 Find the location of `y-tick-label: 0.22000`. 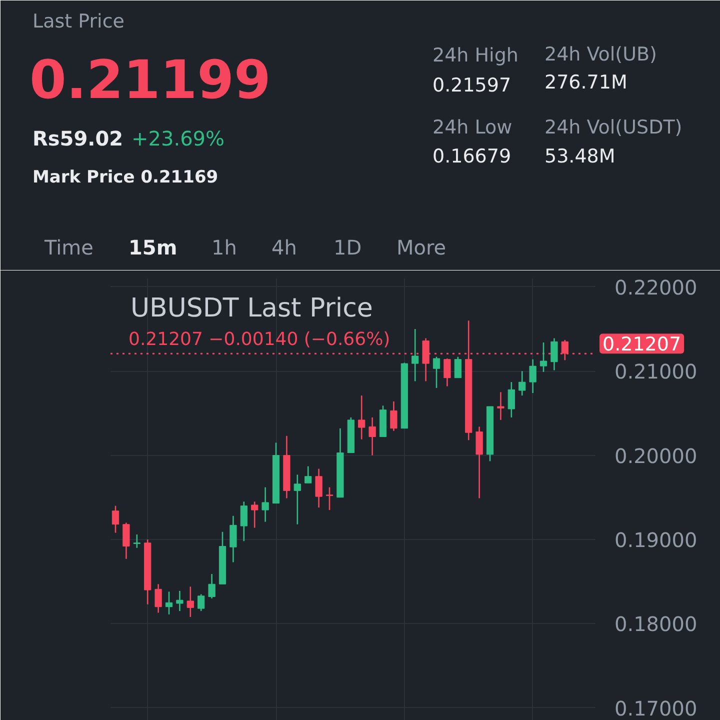

y-tick-label: 0.22000 is located at coordinates (656, 287).